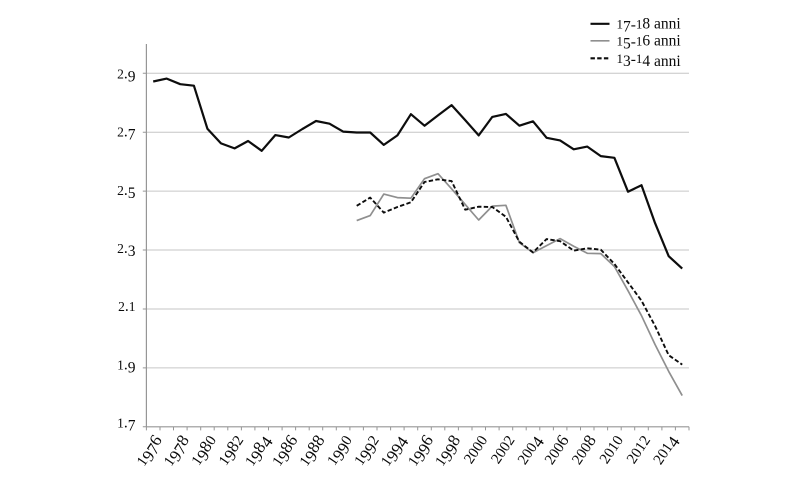  What do you see at coordinates (126, 425) in the screenshot?
I see `svg-text: 1.7` at bounding box center [126, 425].